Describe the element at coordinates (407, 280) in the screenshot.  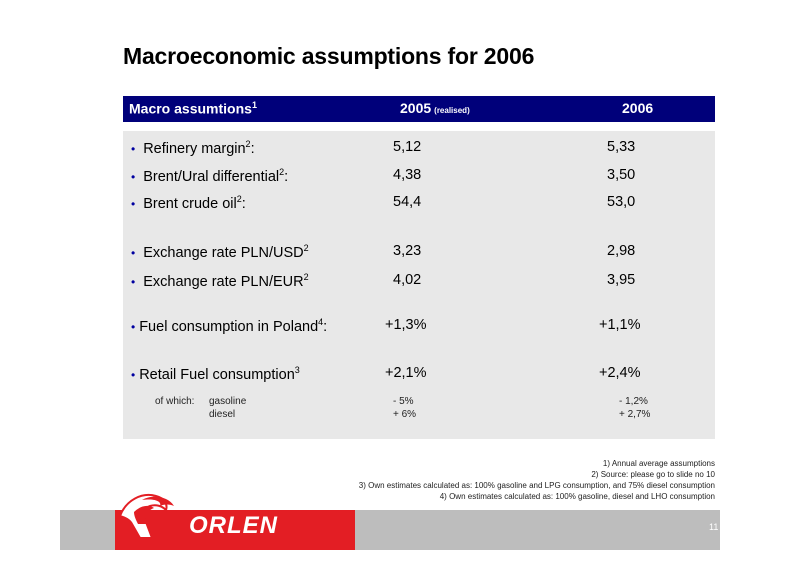
I see `value-2005: 4,02` at that location.